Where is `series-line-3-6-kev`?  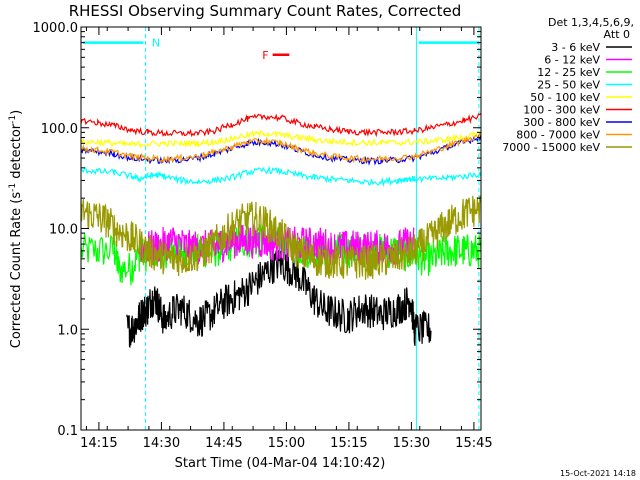 series-line-3-6-kev is located at coordinates (279, 299).